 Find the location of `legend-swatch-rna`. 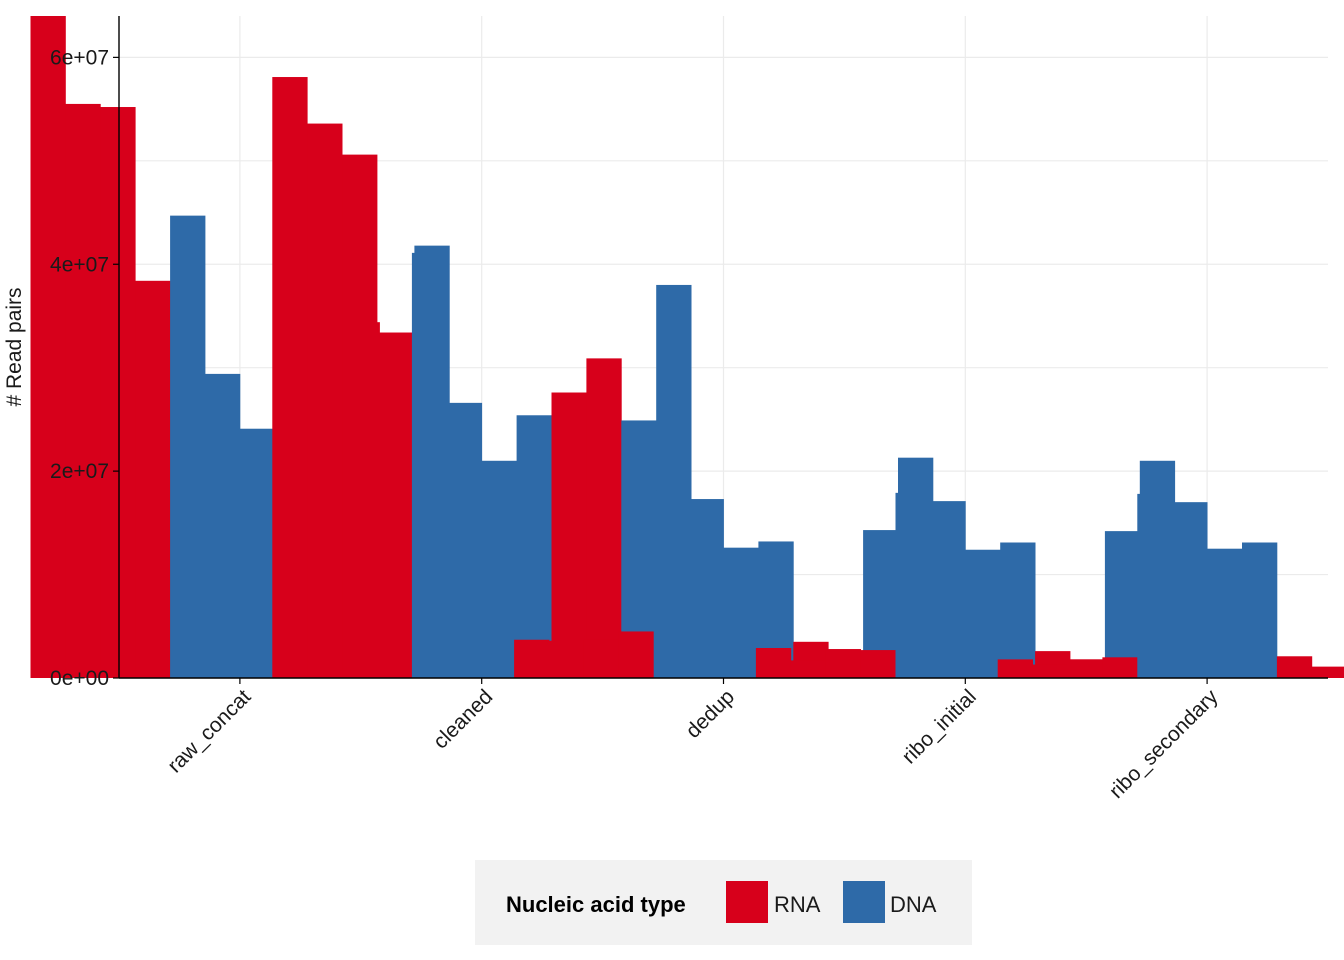

legend-swatch-rna is located at coordinates (747, 902).